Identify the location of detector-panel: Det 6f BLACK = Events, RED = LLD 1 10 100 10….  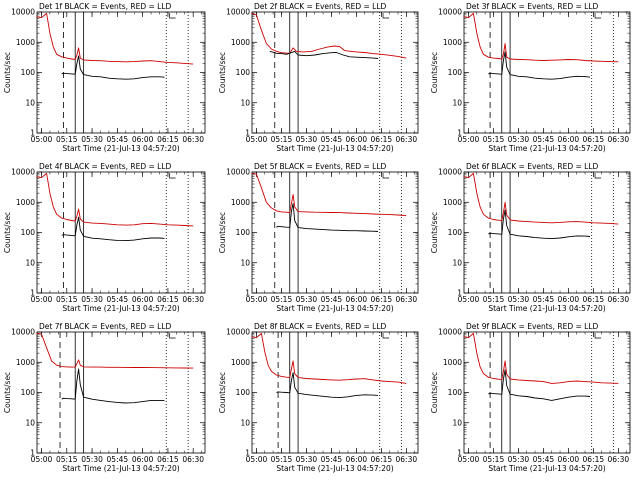
(530, 237).